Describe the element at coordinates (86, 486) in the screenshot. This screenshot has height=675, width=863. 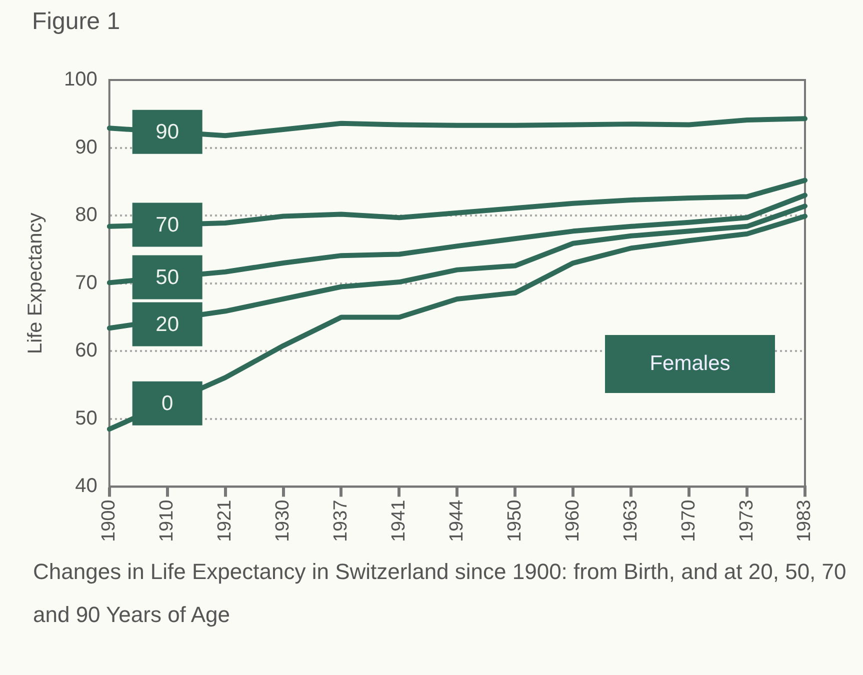
I see `y-tick-label: 40` at that location.